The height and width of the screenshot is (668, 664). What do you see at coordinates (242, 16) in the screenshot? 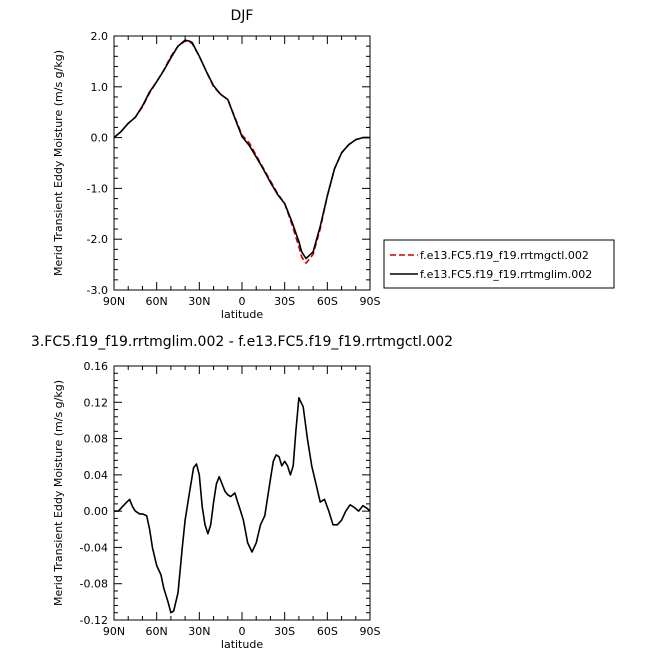
I see `panel1-title: DJF` at bounding box center [242, 16].